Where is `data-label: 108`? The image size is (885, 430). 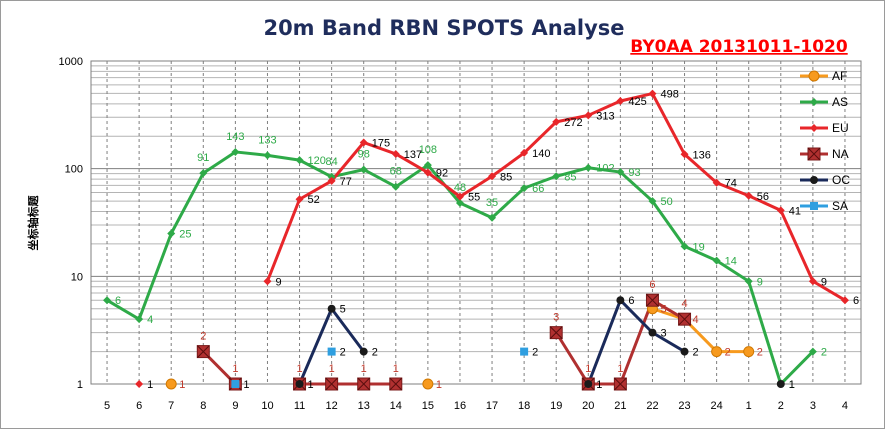
data-label: 108 is located at coordinates (428, 150).